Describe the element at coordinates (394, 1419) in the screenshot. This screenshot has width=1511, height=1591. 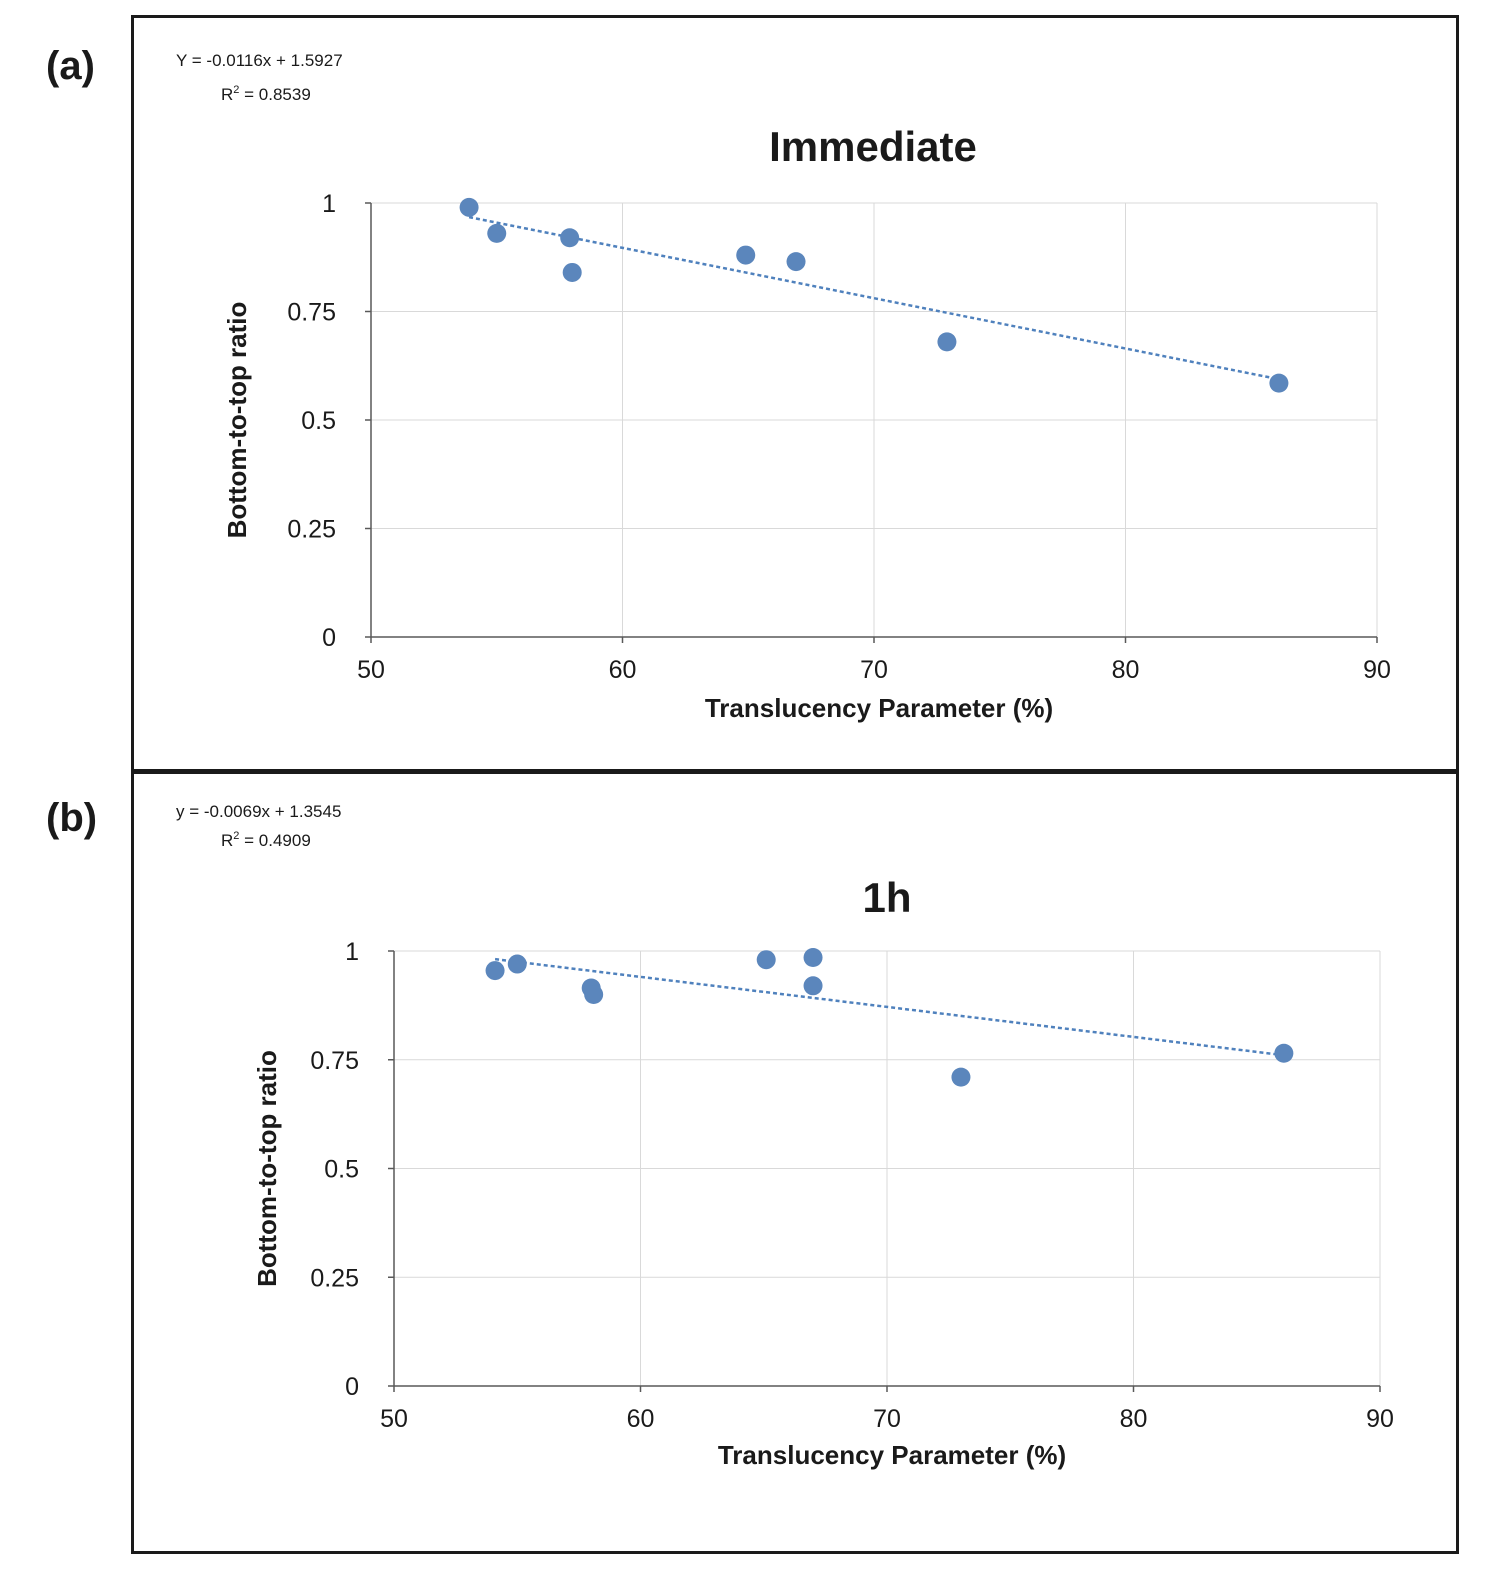
I see `chart1-x-tick-label-0: 50` at that location.